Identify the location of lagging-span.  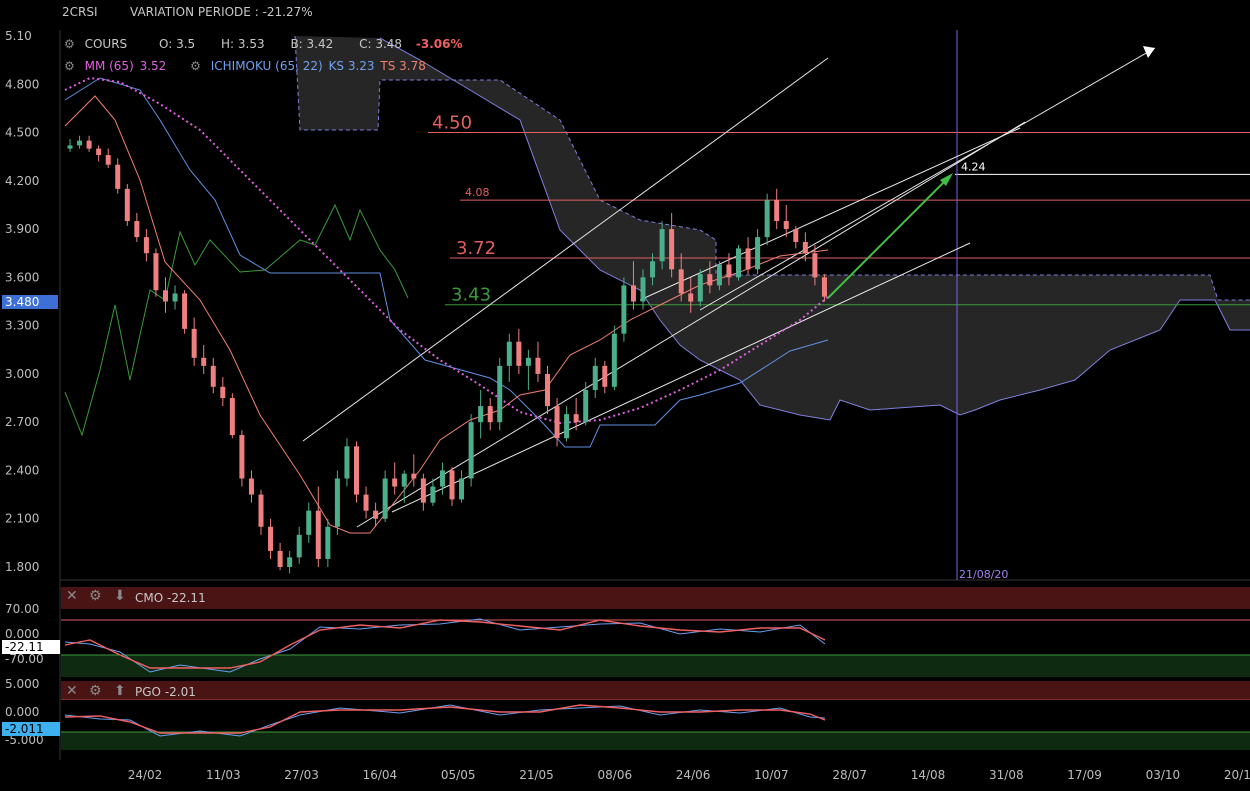
(236, 320).